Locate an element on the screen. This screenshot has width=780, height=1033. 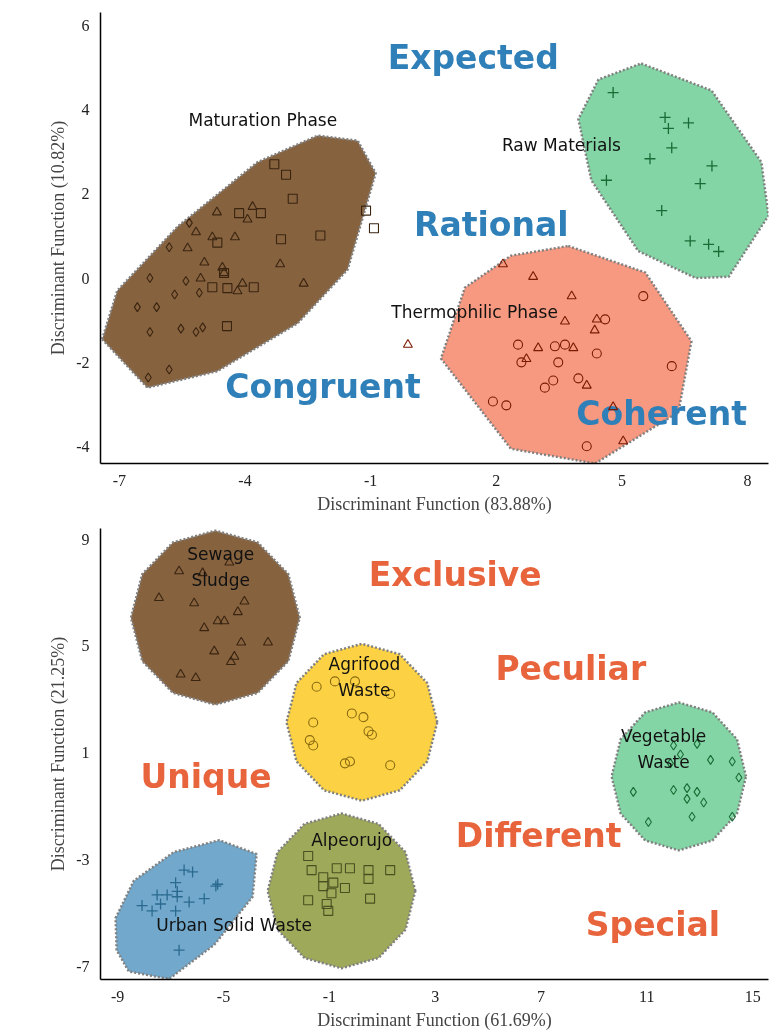
y-tick-label: -3 is located at coordinates (83, 859).